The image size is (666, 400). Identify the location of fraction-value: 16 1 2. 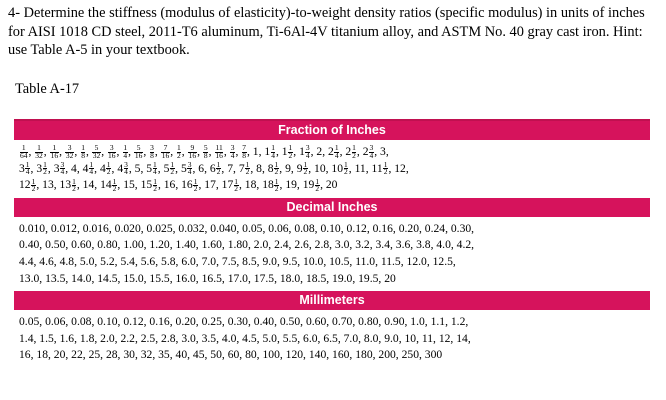
(189, 185).